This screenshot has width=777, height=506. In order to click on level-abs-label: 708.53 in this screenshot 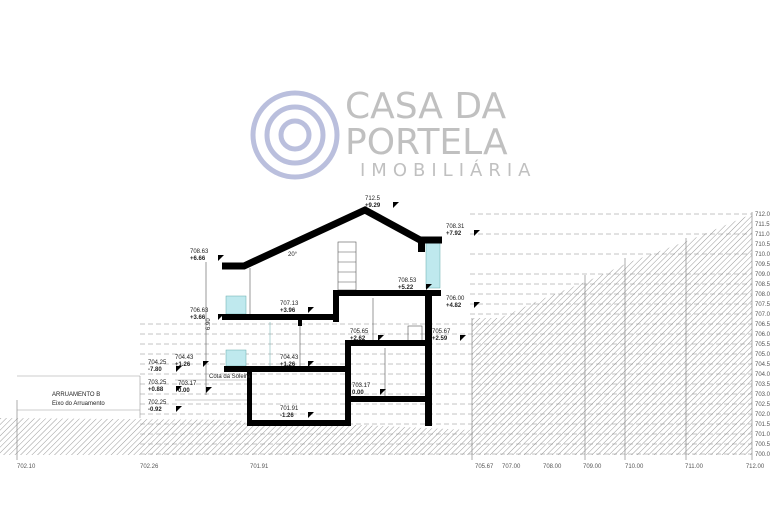, I will do `click(407, 281)`.